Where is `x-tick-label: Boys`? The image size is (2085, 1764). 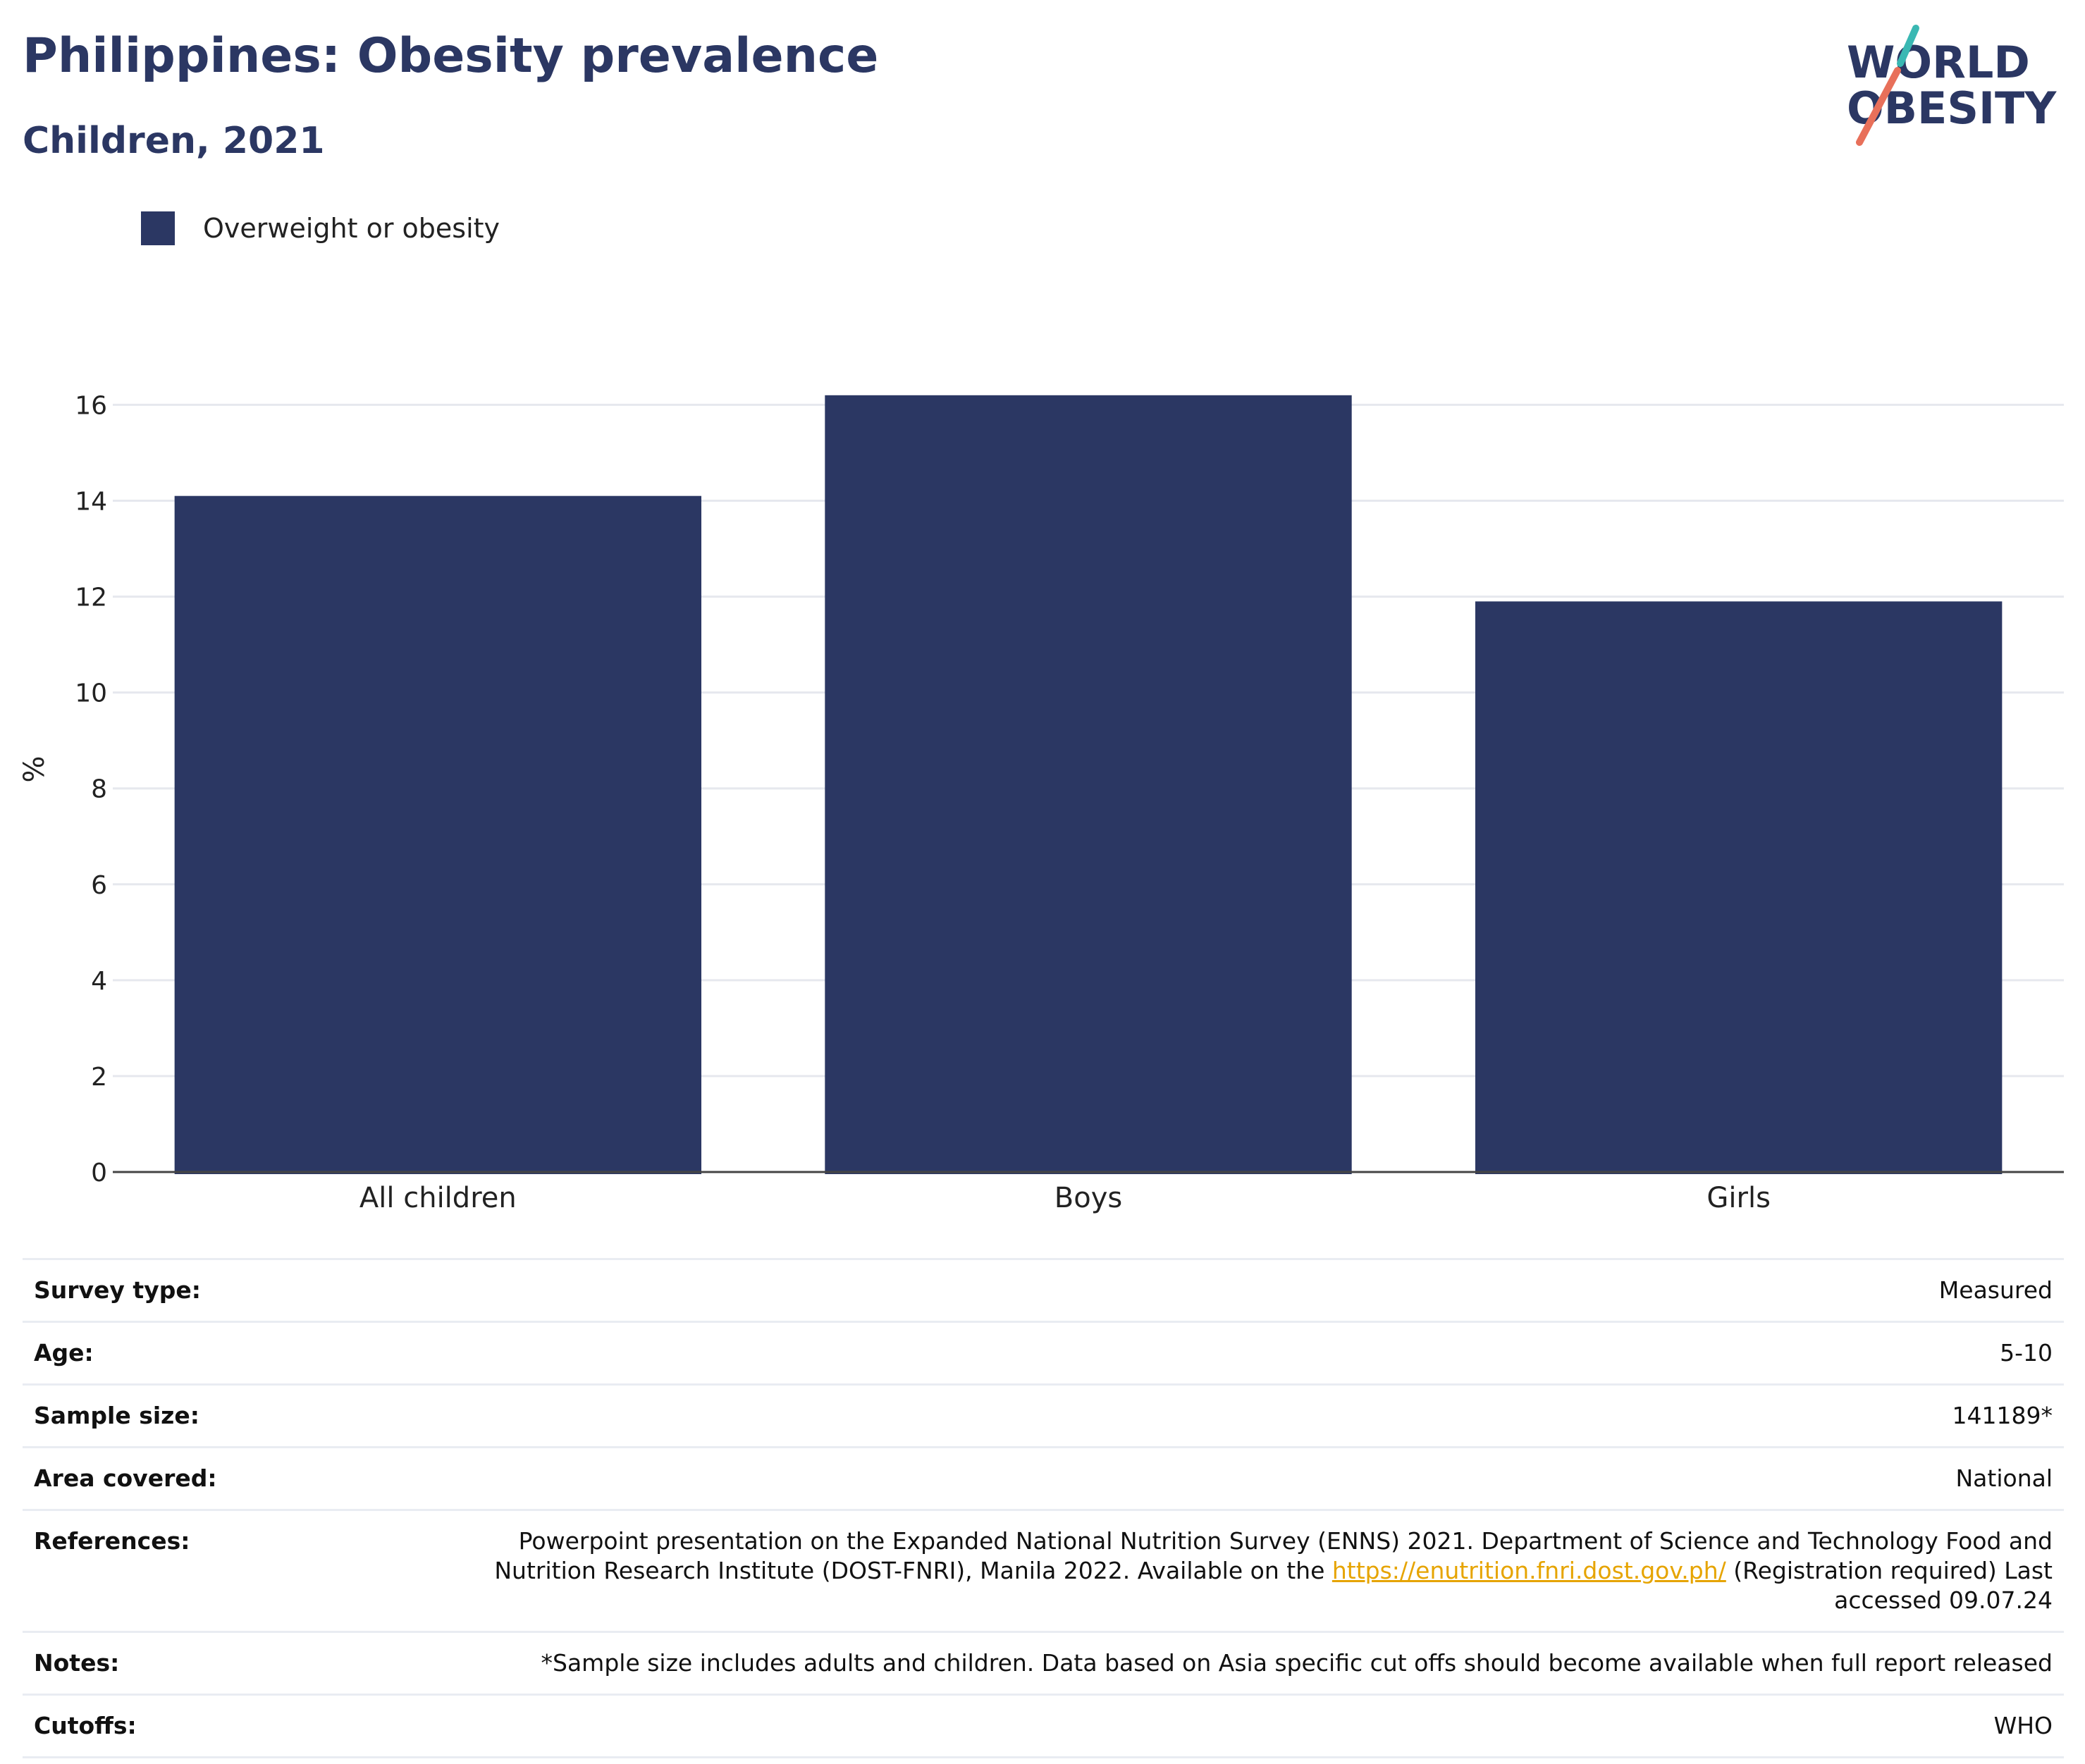
x-tick-label: Boys is located at coordinates (1088, 1198).